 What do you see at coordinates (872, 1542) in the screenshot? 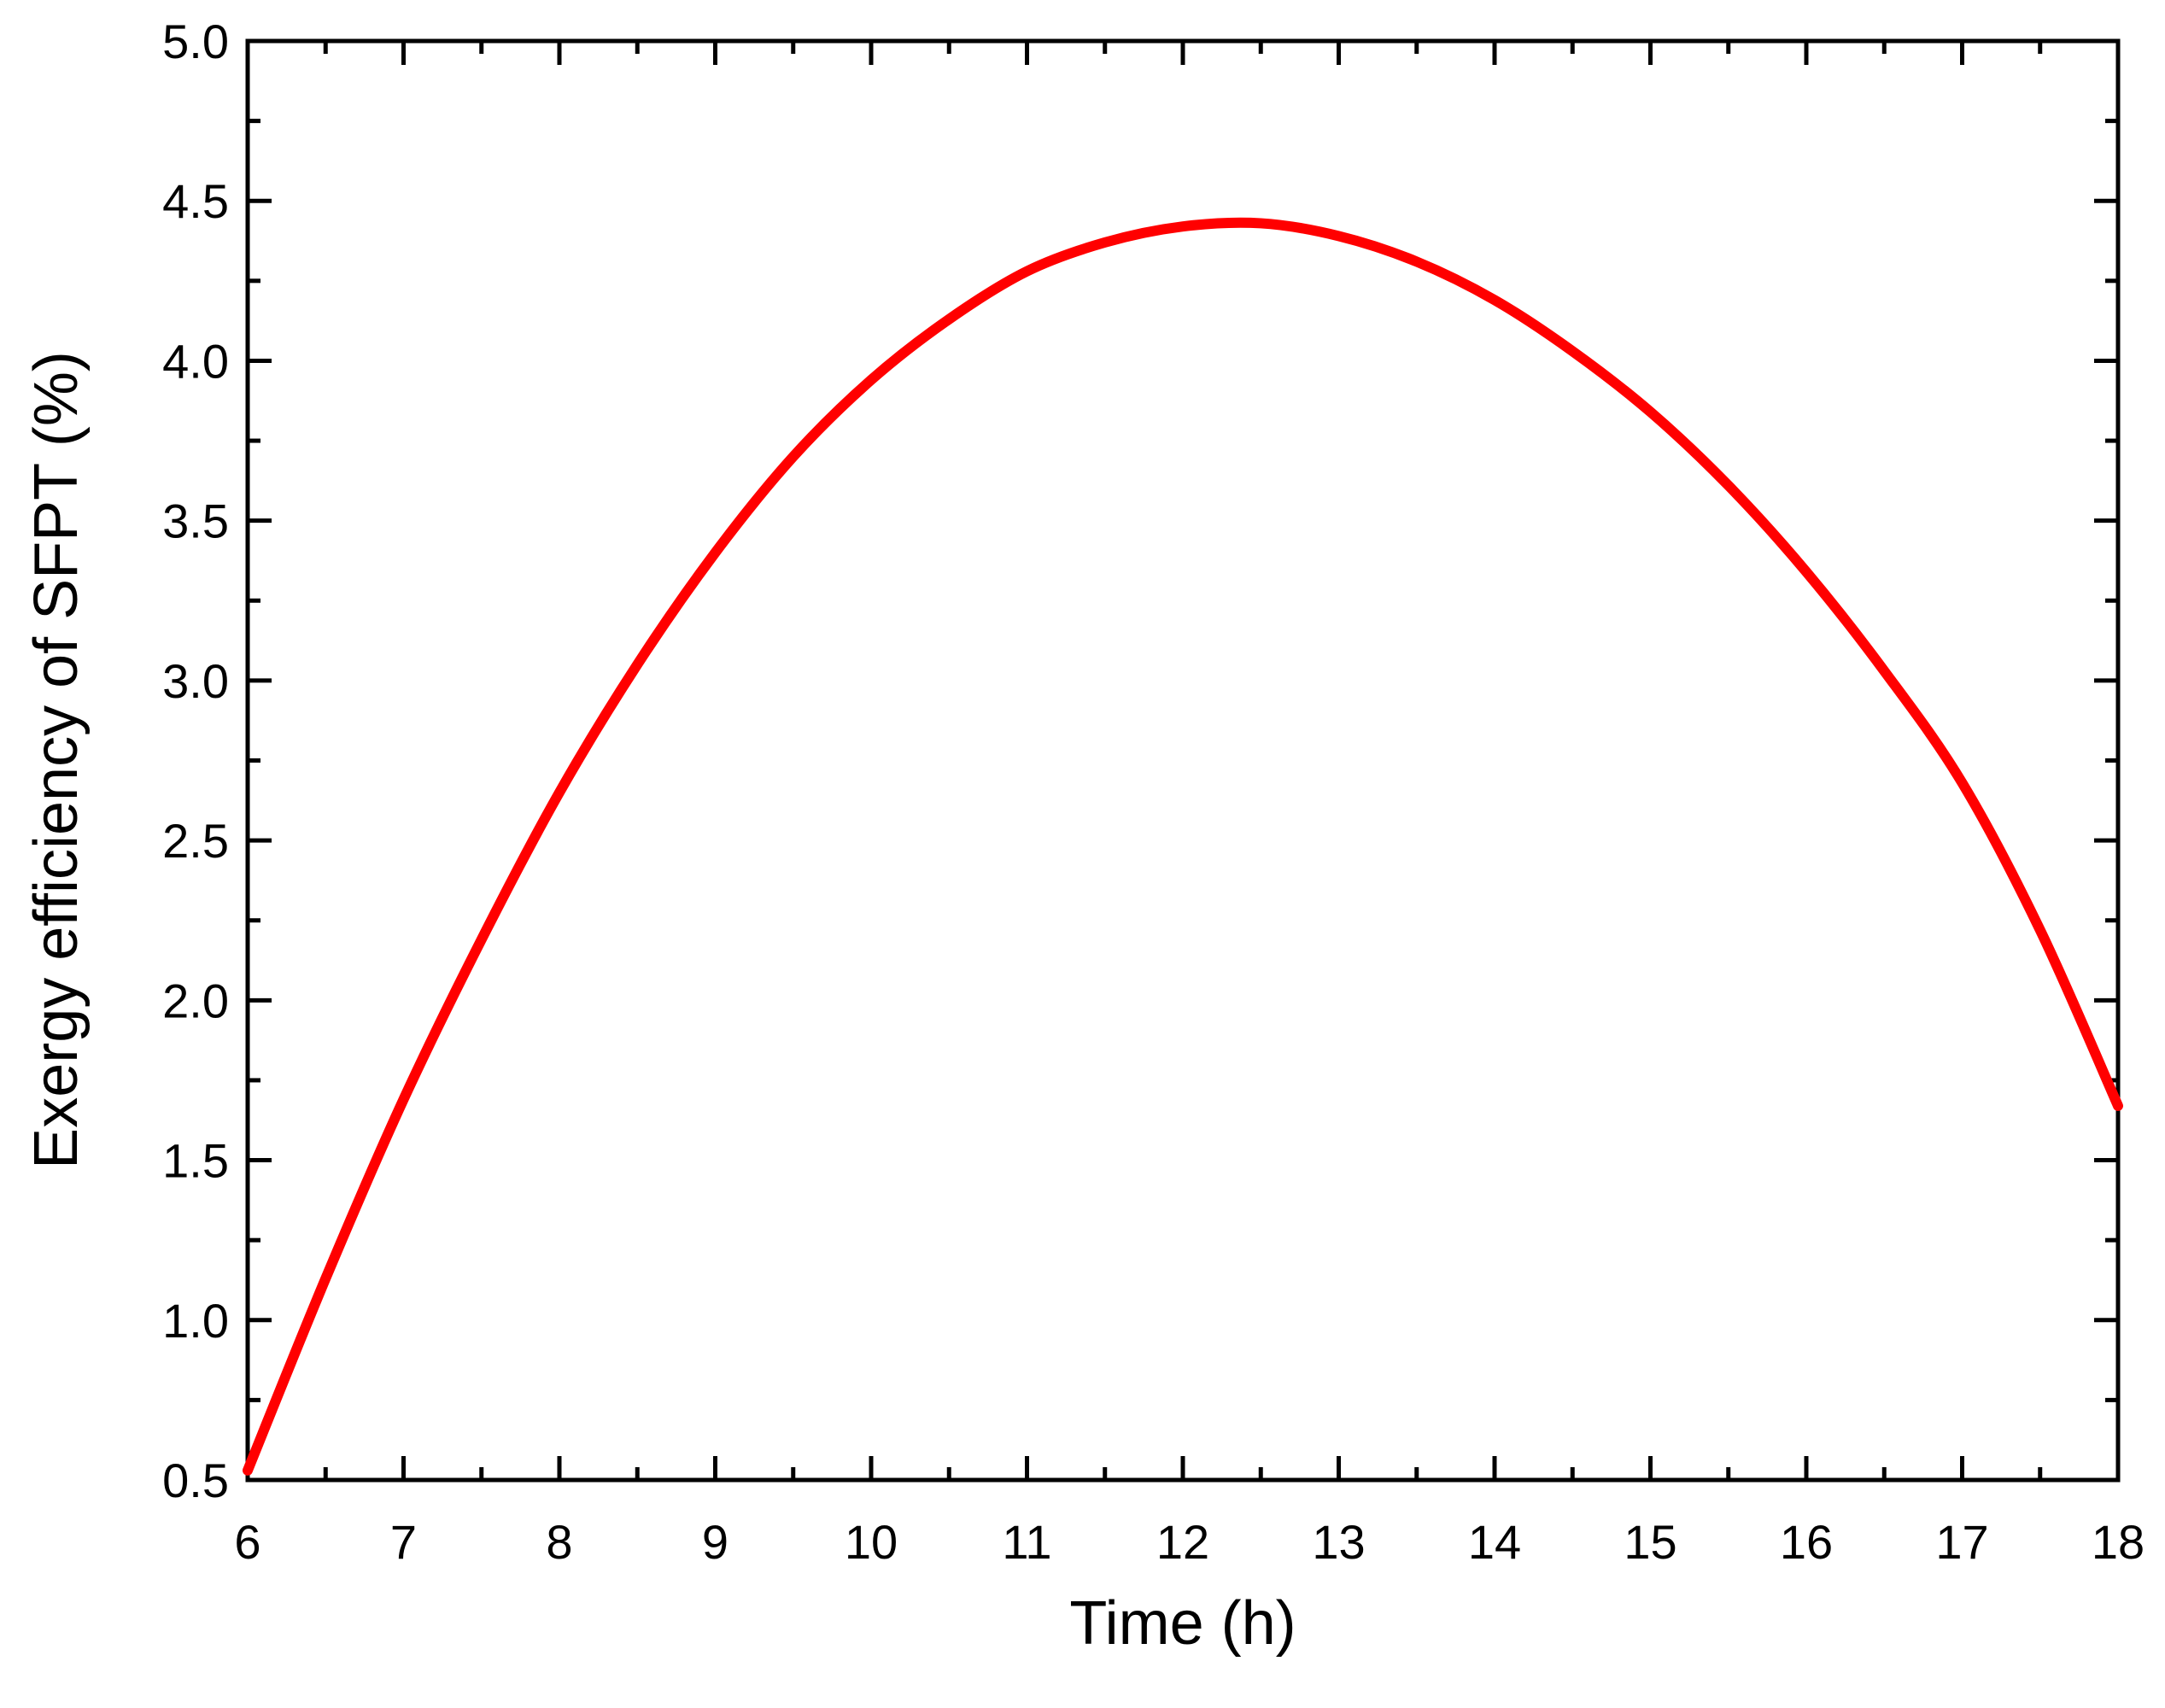
I see `x-tick-label: 10` at bounding box center [872, 1542].